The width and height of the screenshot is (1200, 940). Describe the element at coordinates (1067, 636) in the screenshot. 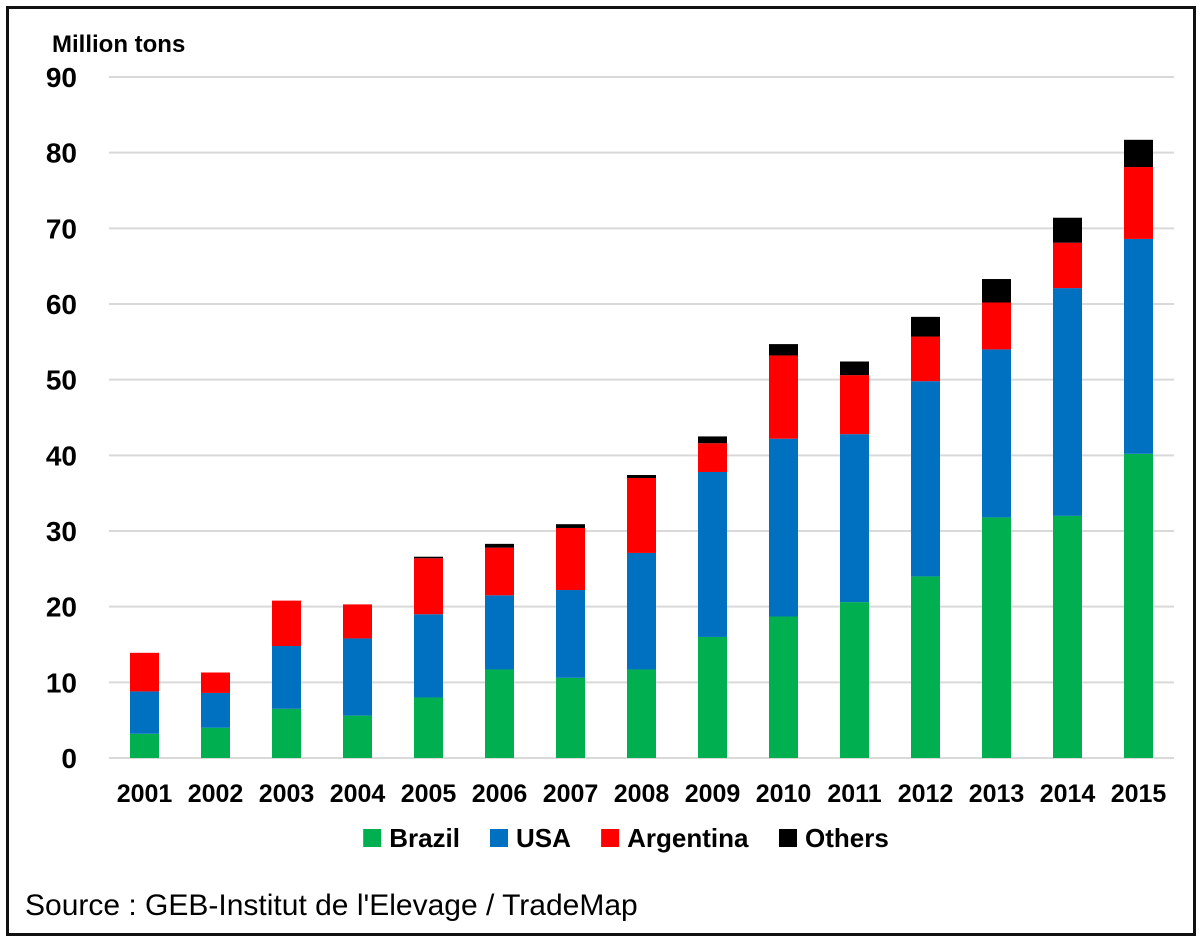

I see `bar-brazil-2014` at that location.